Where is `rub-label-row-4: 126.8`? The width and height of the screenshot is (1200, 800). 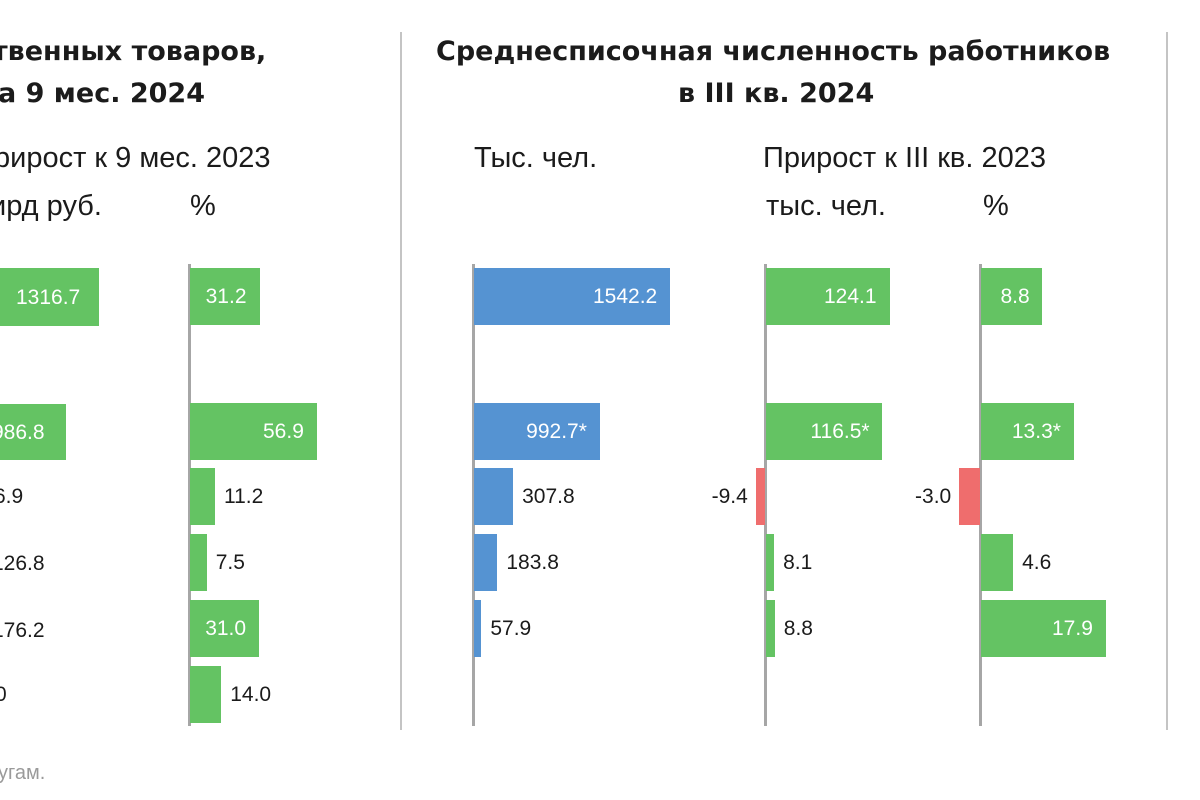 rub-label-row-4: 126.8 is located at coordinates (22, 563).